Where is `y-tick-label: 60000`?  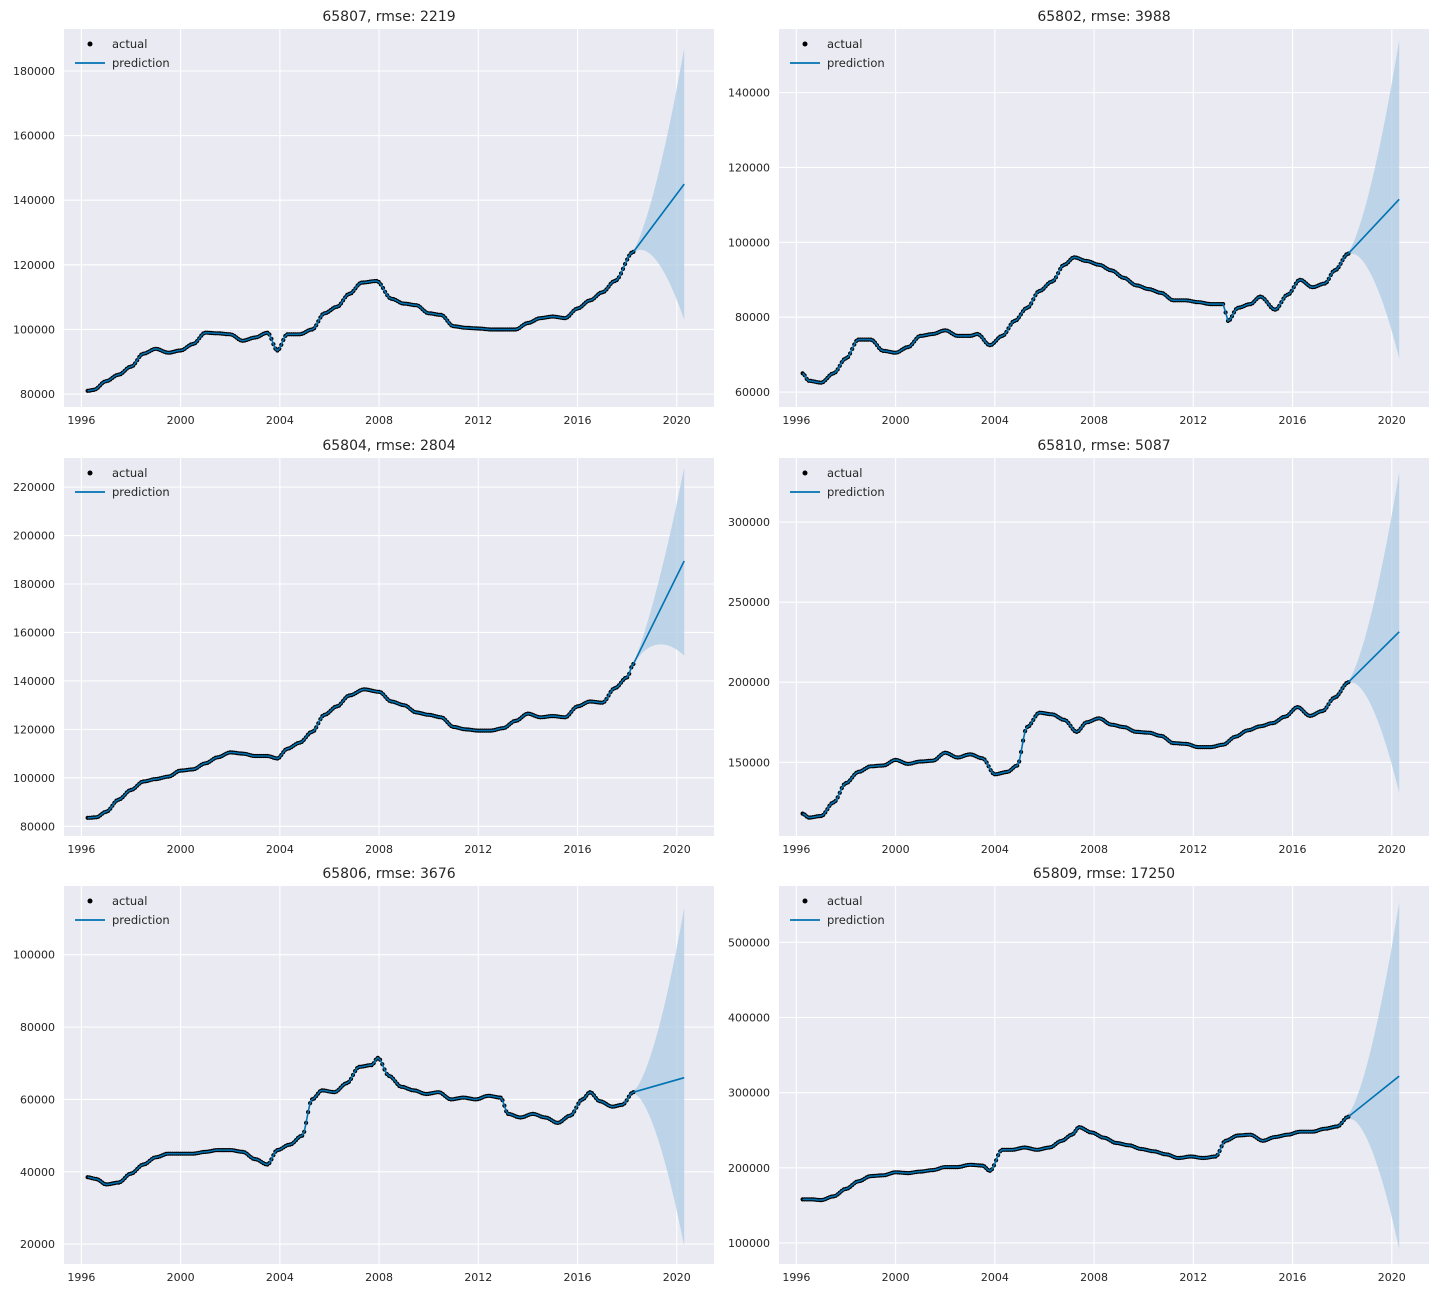
y-tick-label: 60000 is located at coordinates (37, 1099).